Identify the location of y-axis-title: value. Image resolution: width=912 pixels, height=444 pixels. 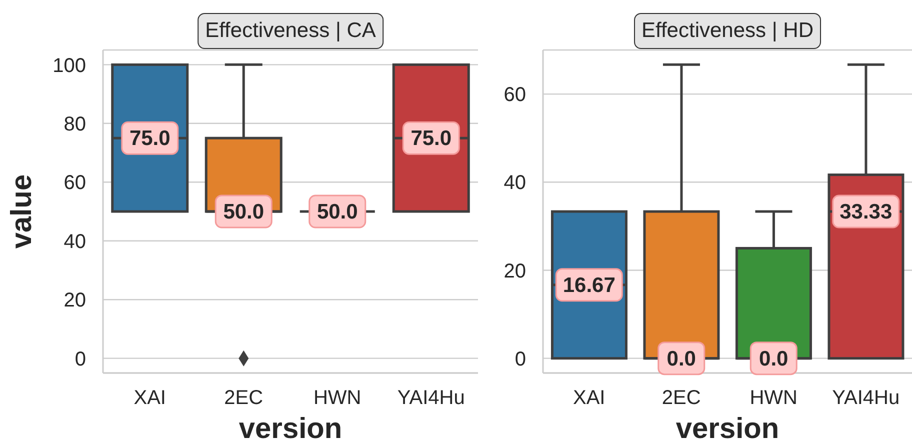
(22, 211).